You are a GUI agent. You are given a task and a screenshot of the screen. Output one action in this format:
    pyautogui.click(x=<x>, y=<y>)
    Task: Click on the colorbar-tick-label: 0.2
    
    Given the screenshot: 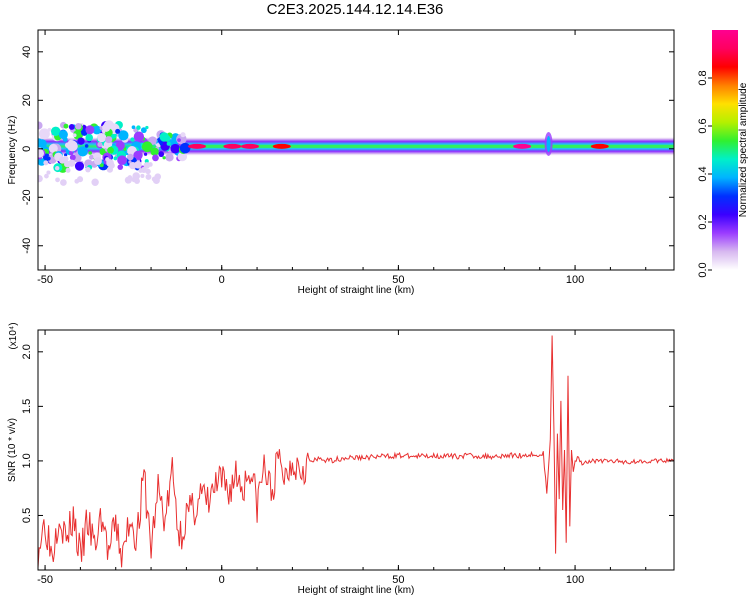 What is the action you would take?
    pyautogui.click(x=703, y=221)
    